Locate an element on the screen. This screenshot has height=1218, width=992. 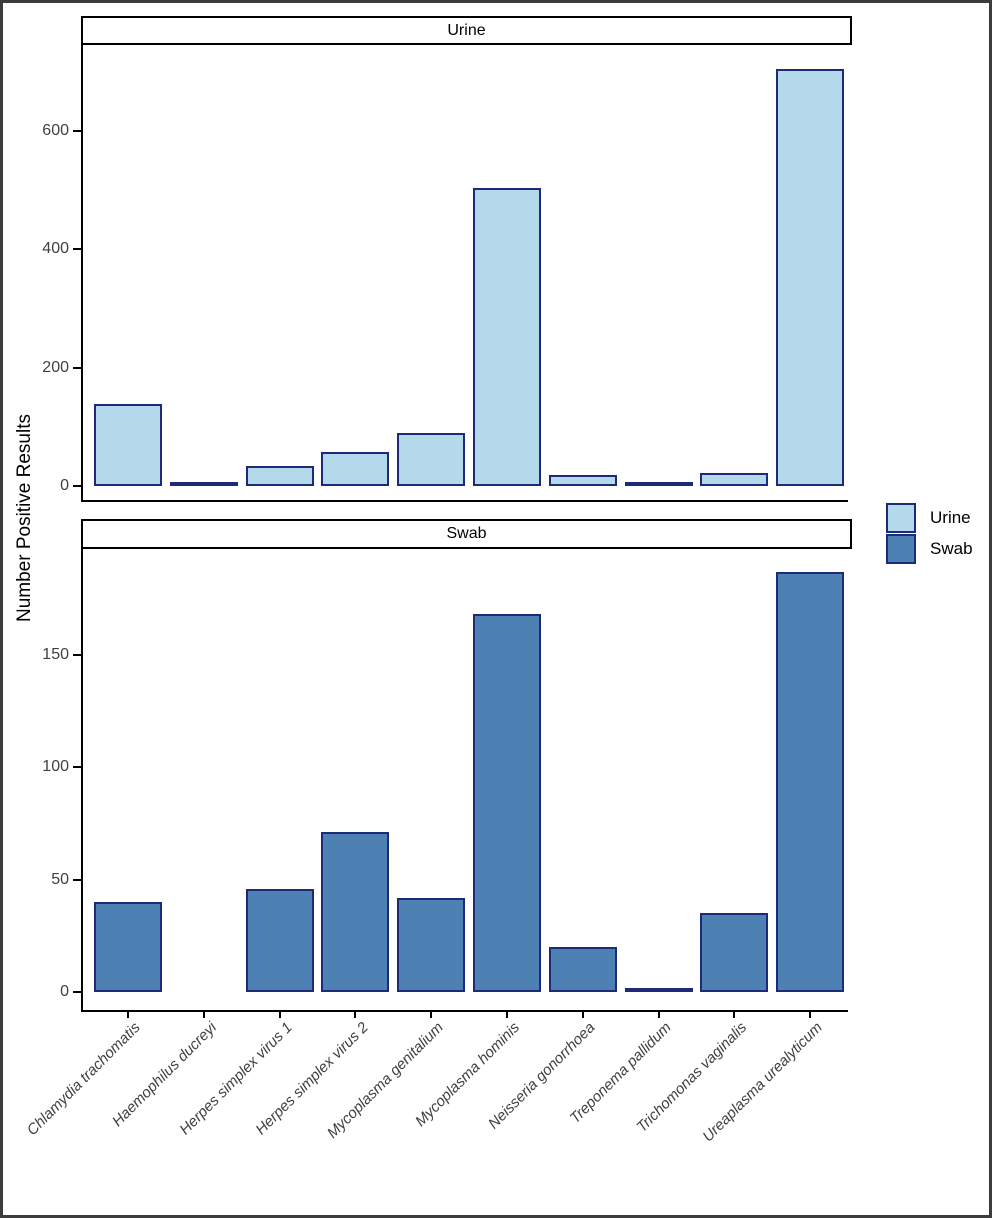
y-axis-title: Number Positive Results is located at coordinates (24, 518).